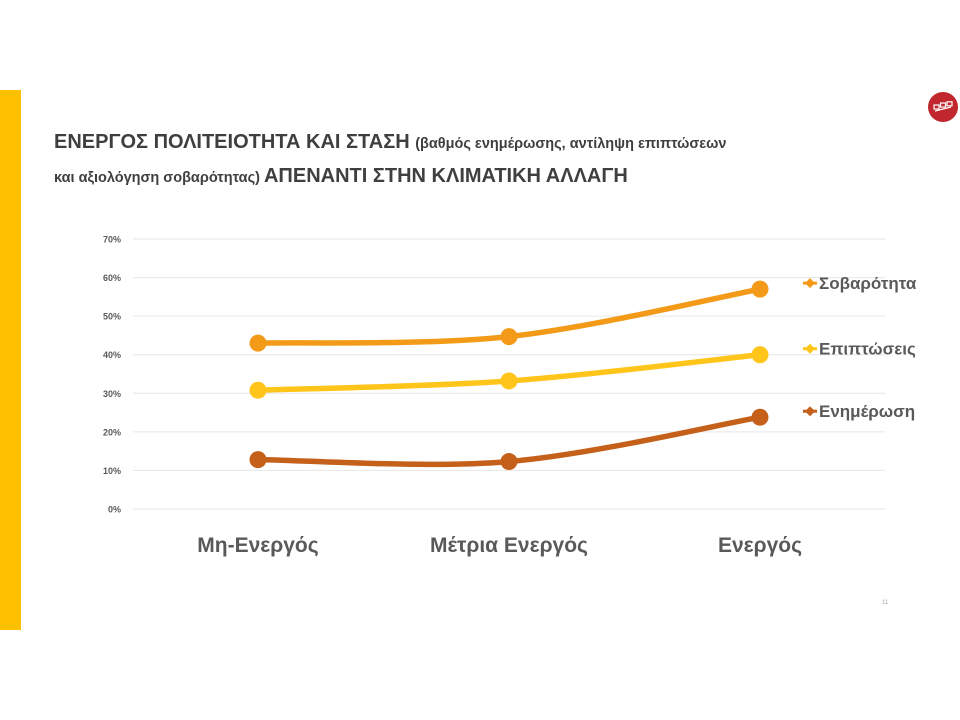 This screenshot has height=720, width=960. I want to click on legend-label: Επιπτώσεις, so click(867, 349).